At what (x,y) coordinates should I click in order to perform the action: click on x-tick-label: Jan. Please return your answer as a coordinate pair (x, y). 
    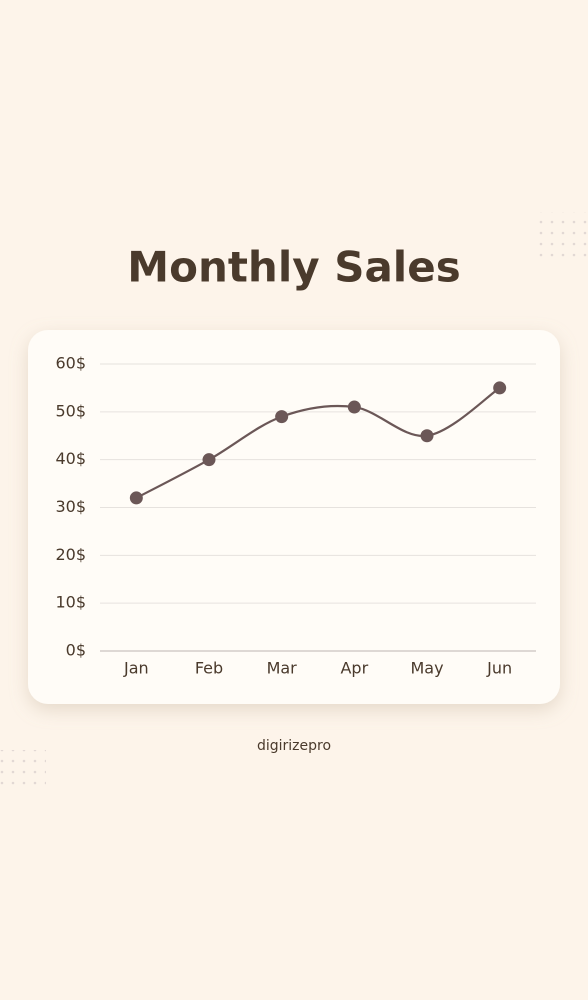
    Looking at the image, I should click on (136, 668).